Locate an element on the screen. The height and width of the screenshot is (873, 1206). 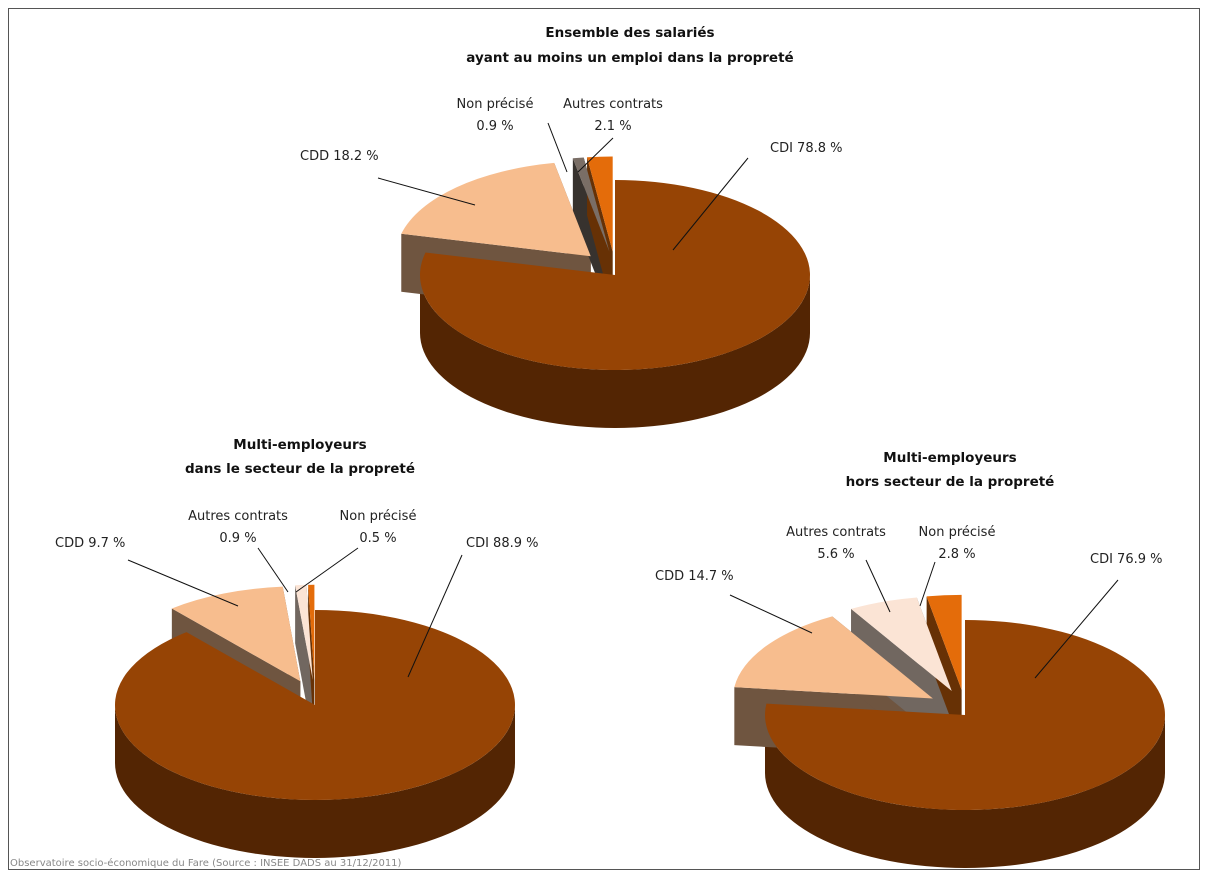
pie-slice-wall is located at coordinates (304, 661).